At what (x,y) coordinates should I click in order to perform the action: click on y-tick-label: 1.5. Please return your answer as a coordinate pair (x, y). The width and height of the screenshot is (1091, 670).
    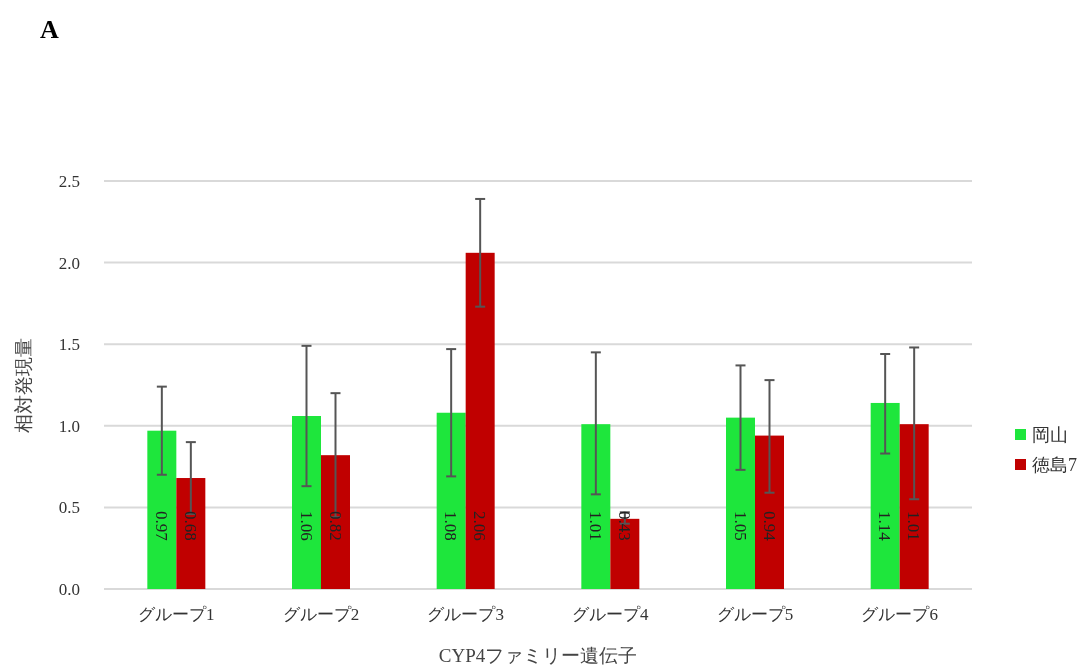
    Looking at the image, I should click on (69, 345).